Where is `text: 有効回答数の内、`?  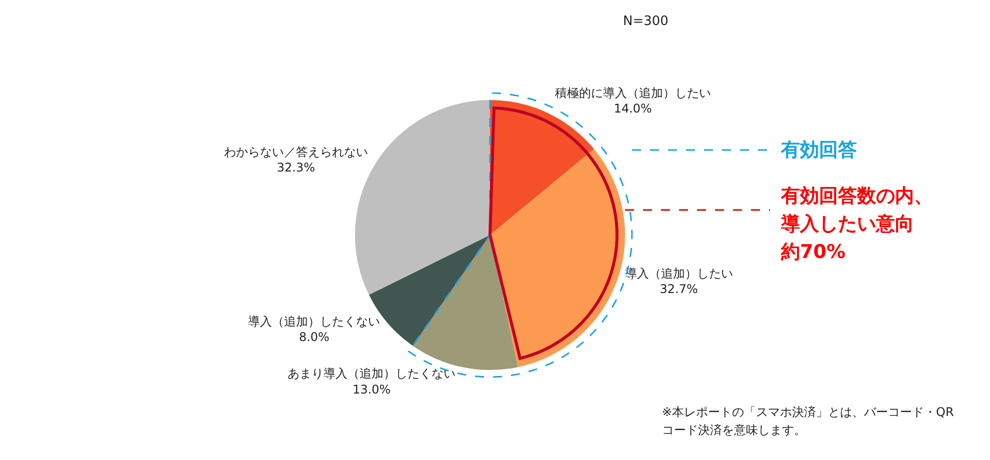
text: 有効回答数の内、 is located at coordinates (856, 196).